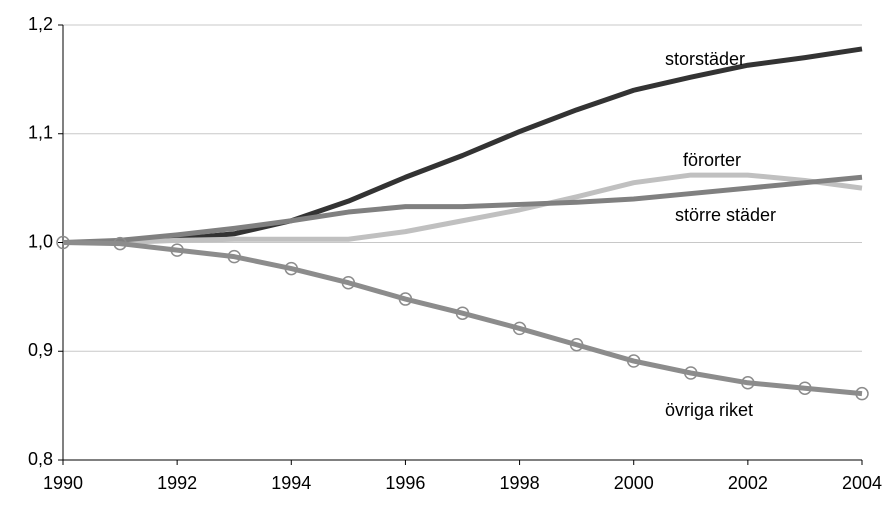  What do you see at coordinates (40, 350) in the screenshot?
I see `y-tick-label: 0,9` at bounding box center [40, 350].